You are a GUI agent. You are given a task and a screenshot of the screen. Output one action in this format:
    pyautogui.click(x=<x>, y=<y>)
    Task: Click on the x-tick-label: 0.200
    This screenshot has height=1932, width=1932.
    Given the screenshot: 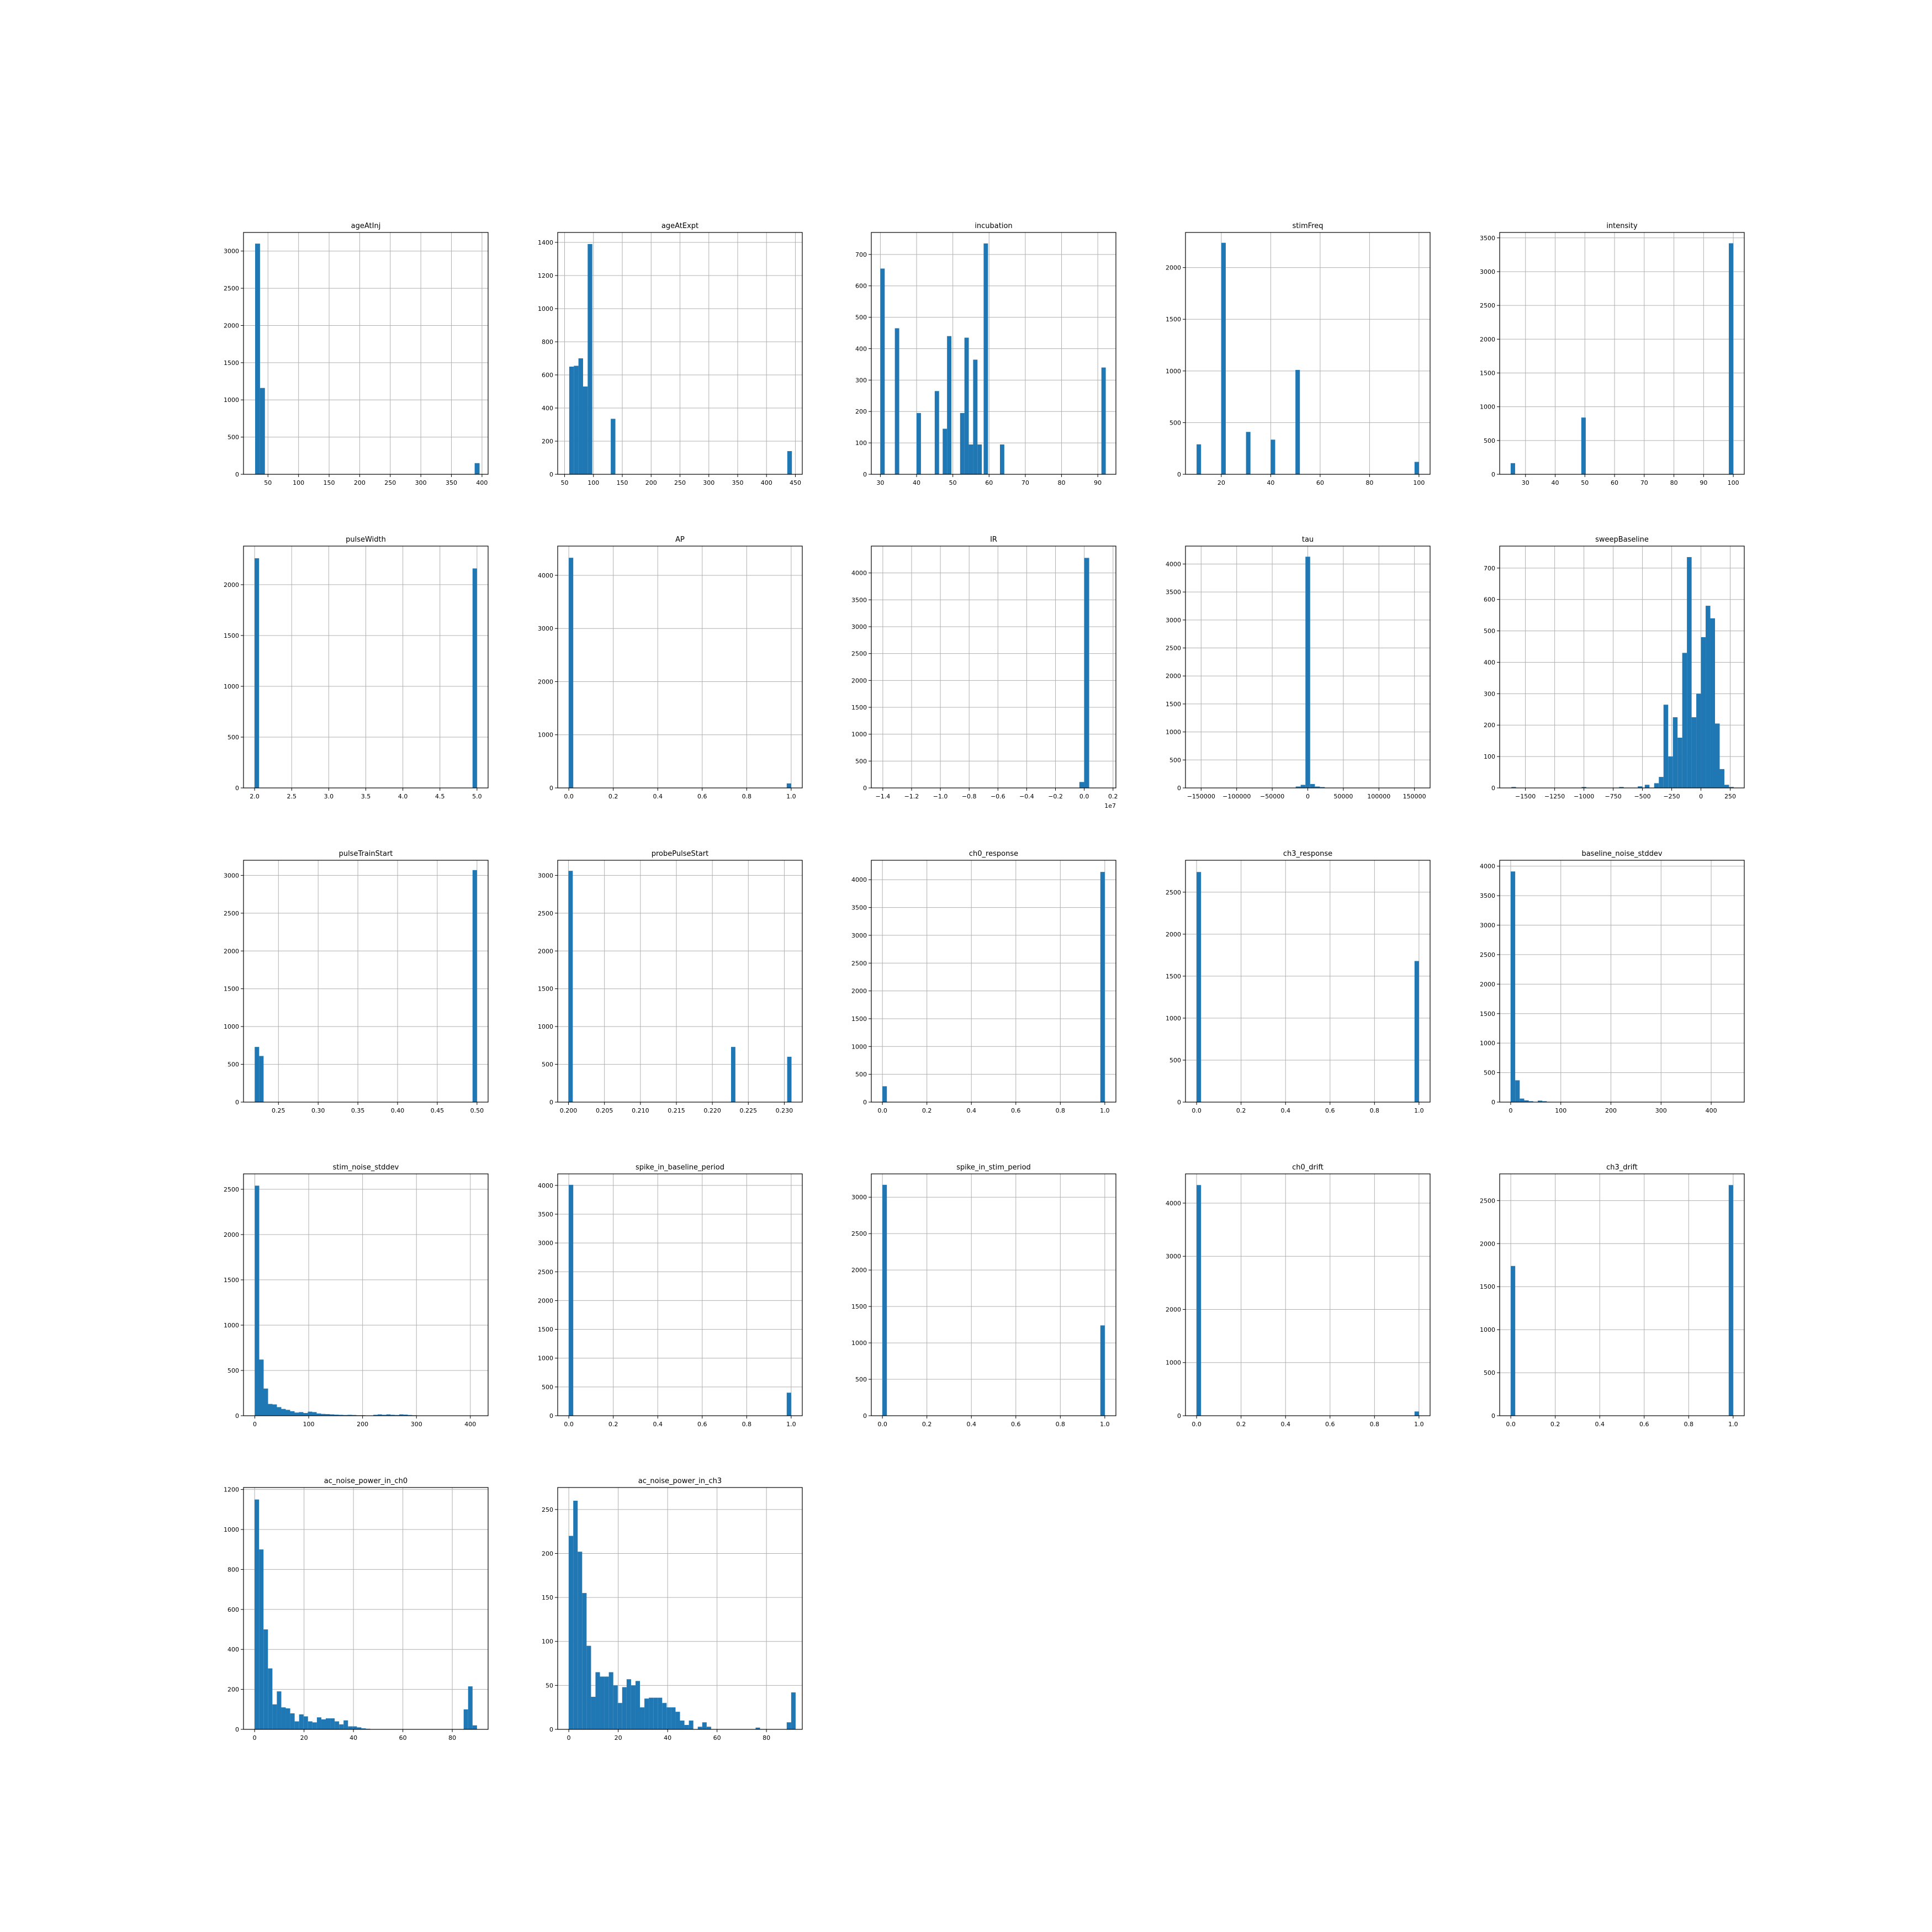 What is the action you would take?
    pyautogui.click(x=569, y=1110)
    